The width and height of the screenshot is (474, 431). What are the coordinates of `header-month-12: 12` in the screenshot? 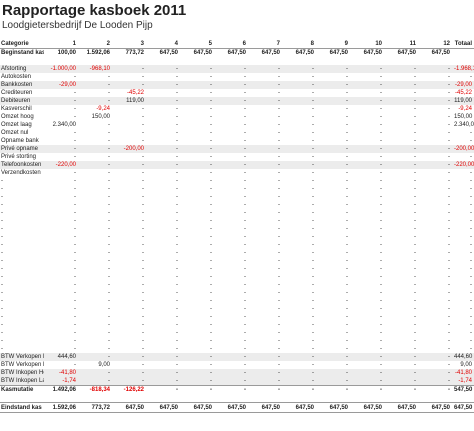 It's located at (435, 44).